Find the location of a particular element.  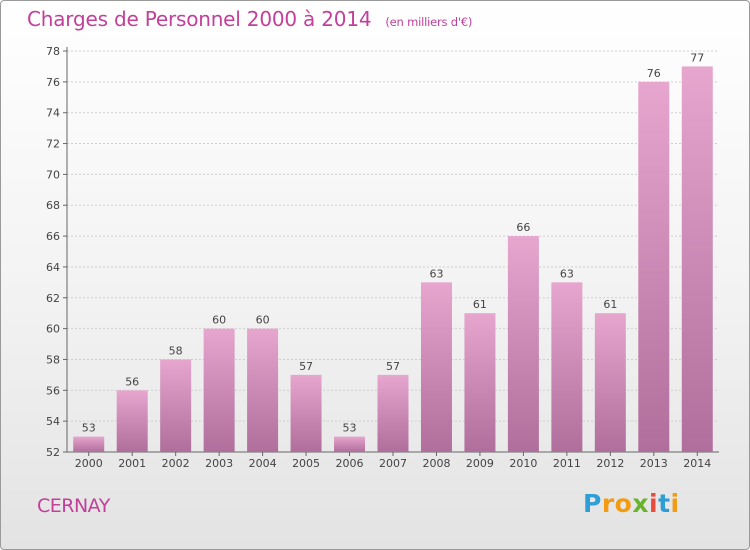

proxiti-logo: Proxiti is located at coordinates (631, 503).